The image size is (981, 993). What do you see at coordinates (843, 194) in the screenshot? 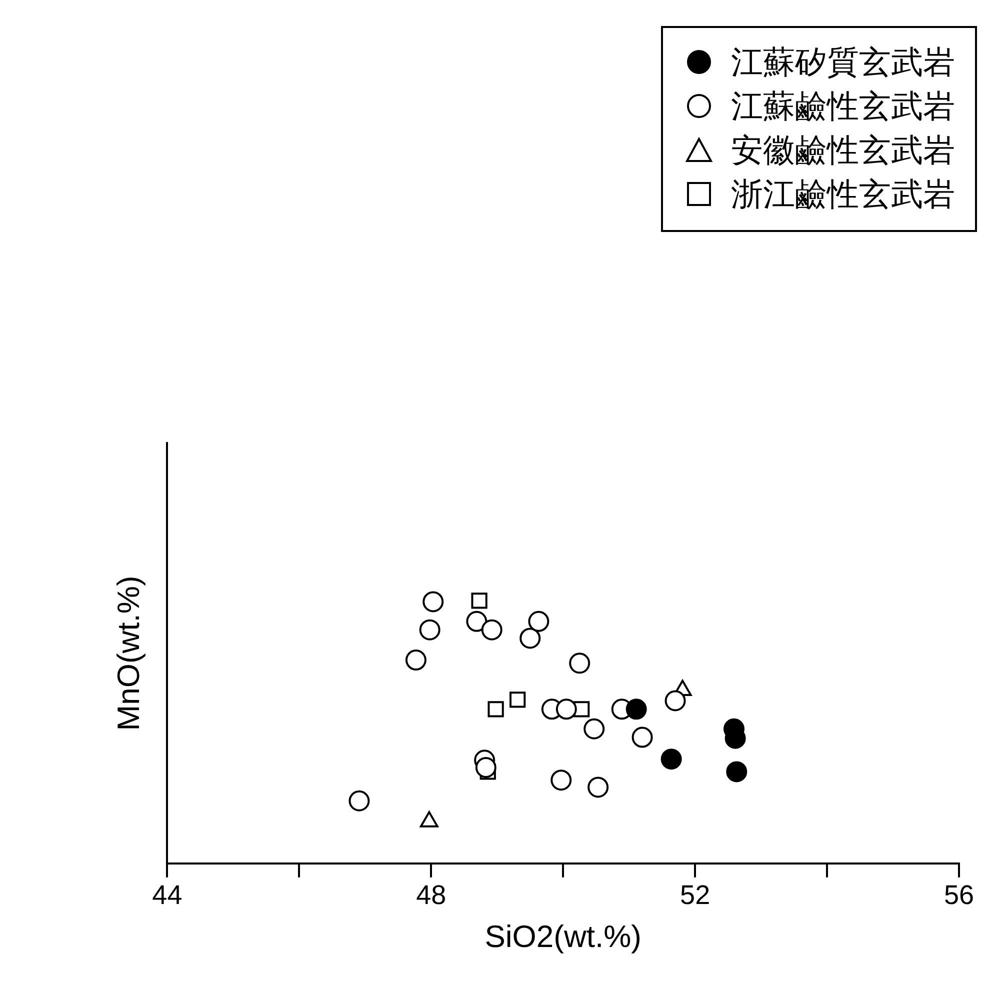
I see `legend-label: 浙江鹼性玄武岩` at bounding box center [843, 194].